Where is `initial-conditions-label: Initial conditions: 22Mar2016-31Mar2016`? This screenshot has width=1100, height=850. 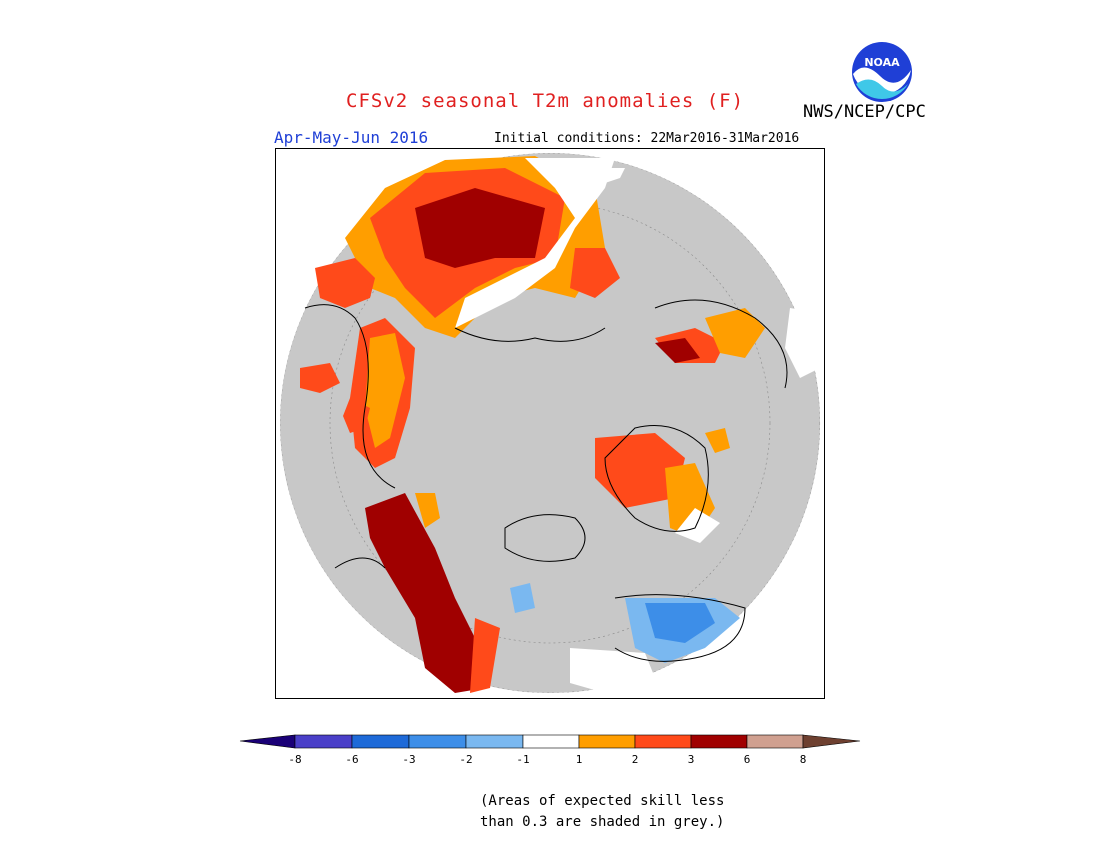
initial-conditions-label: Initial conditions: 22Mar2016-31Mar2016 is located at coordinates (647, 138).